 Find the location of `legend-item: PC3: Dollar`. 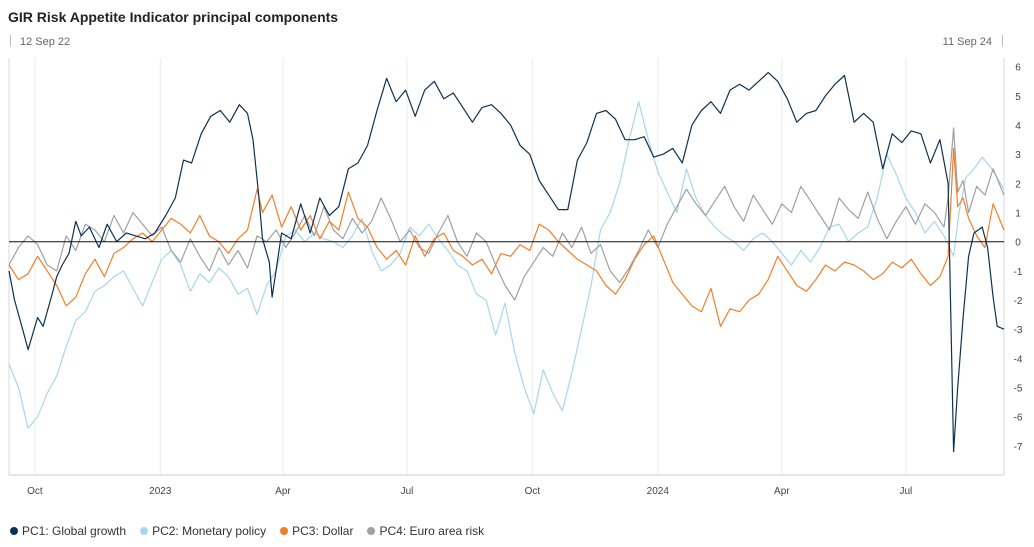

legend-item: PC3: Dollar is located at coordinates (316, 531).